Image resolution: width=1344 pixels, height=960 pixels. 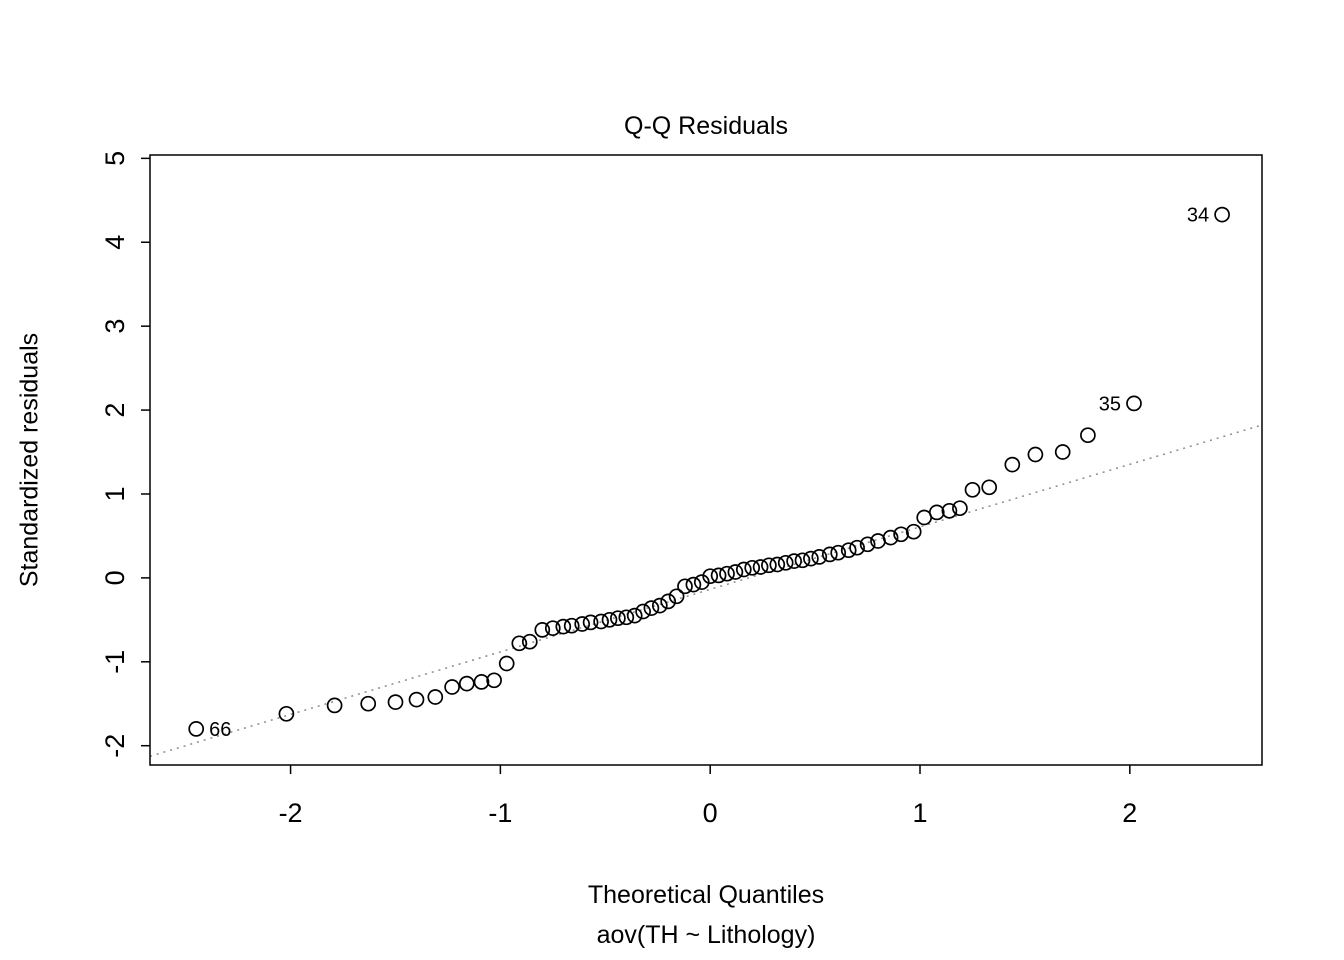 I want to click on x-axis-title: Theoretical Quantiles, so click(x=706, y=895).